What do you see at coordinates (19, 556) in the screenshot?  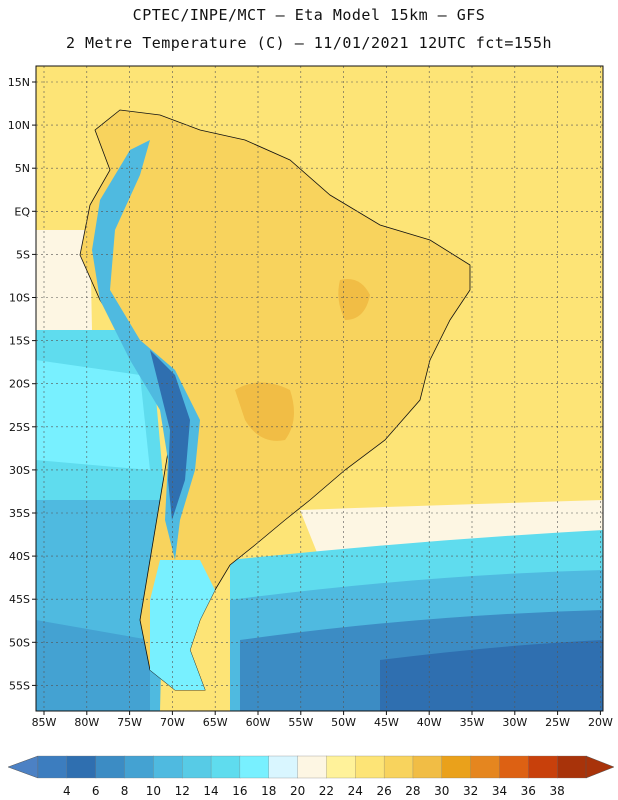 I see `lat-tick-label: 40S` at bounding box center [19, 556].